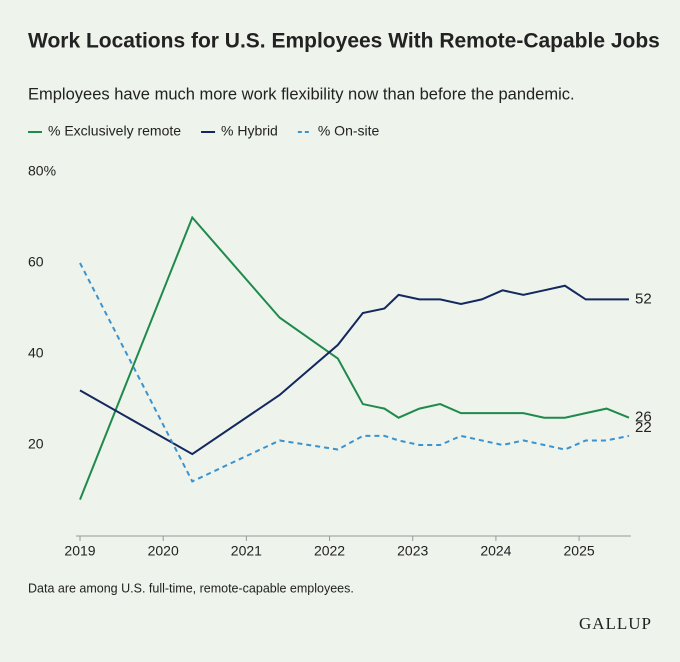 The width and height of the screenshot is (680, 662). Describe the element at coordinates (246, 551) in the screenshot. I see `x-tick-label: 2021` at that location.